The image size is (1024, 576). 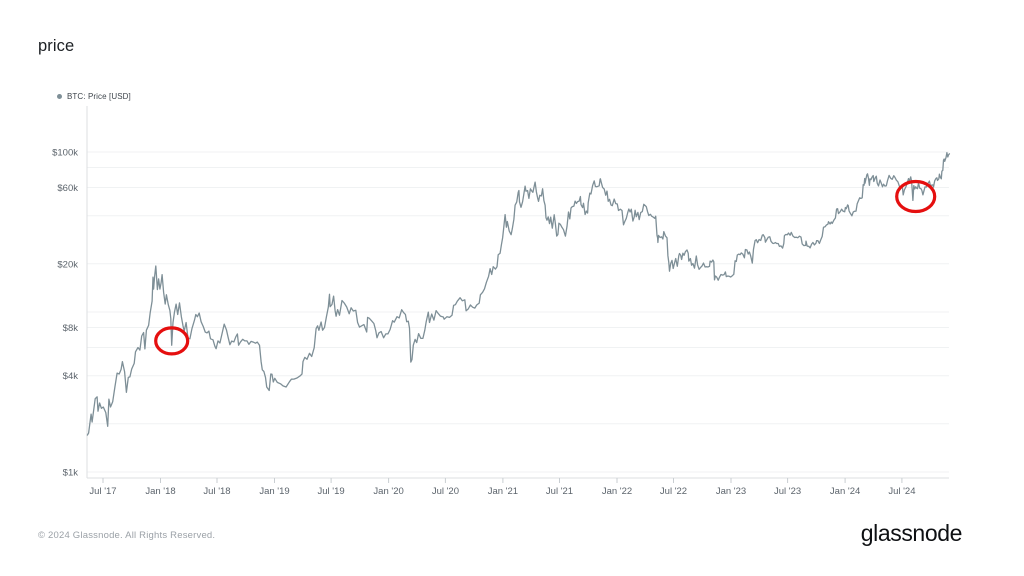 What do you see at coordinates (99, 96) in the screenshot?
I see `legend-label: BTC: Price [USD]` at bounding box center [99, 96].